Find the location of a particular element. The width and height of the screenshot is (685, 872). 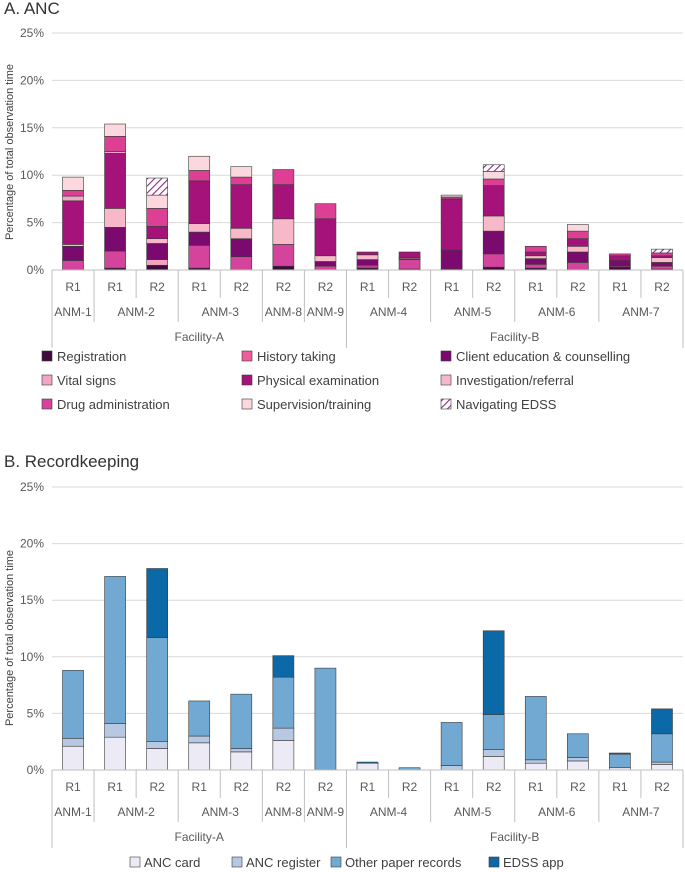

chart-title: A. ANC is located at coordinates (32, 9).